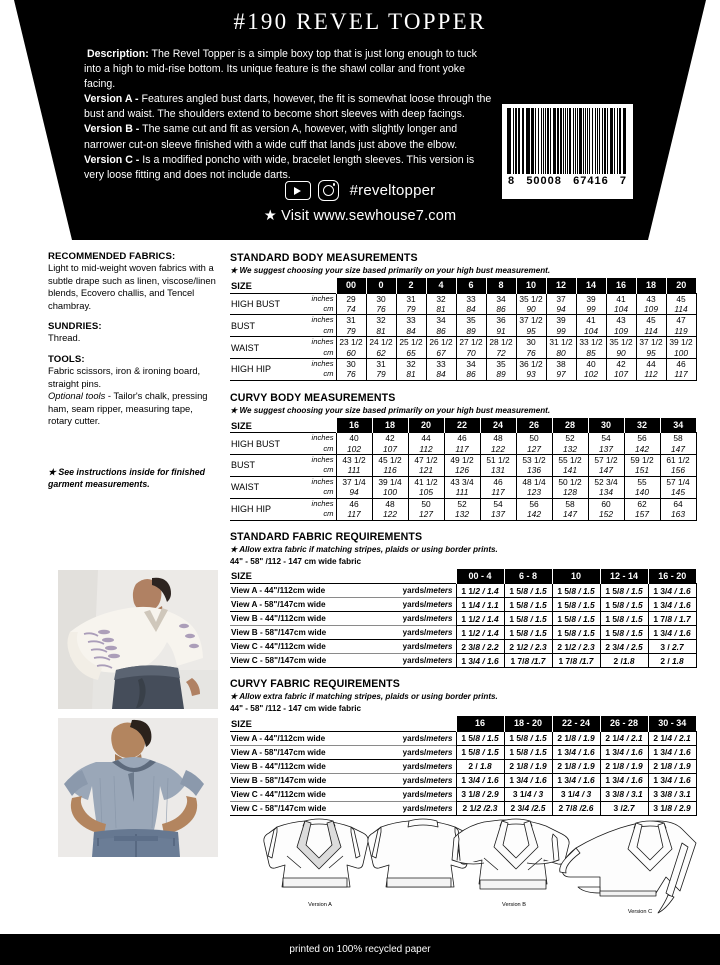 Image resolution: width=720 pixels, height=965 pixels. I want to click on value-cm: 76, so click(351, 375).